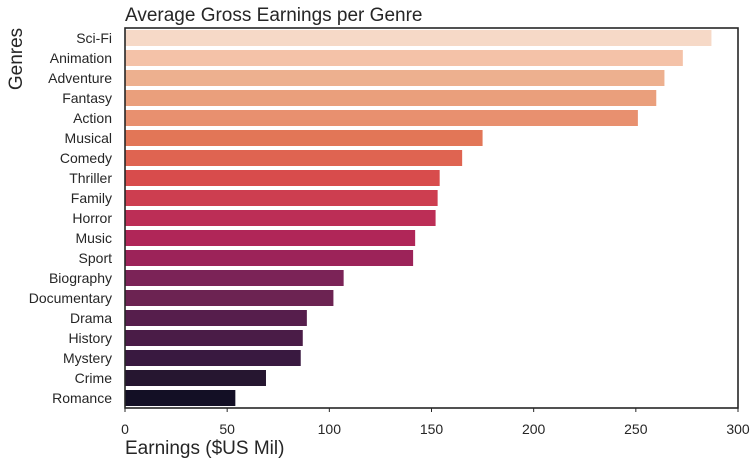 This screenshot has height=464, width=753. I want to click on x-tick-label-50: 50, so click(227, 429).